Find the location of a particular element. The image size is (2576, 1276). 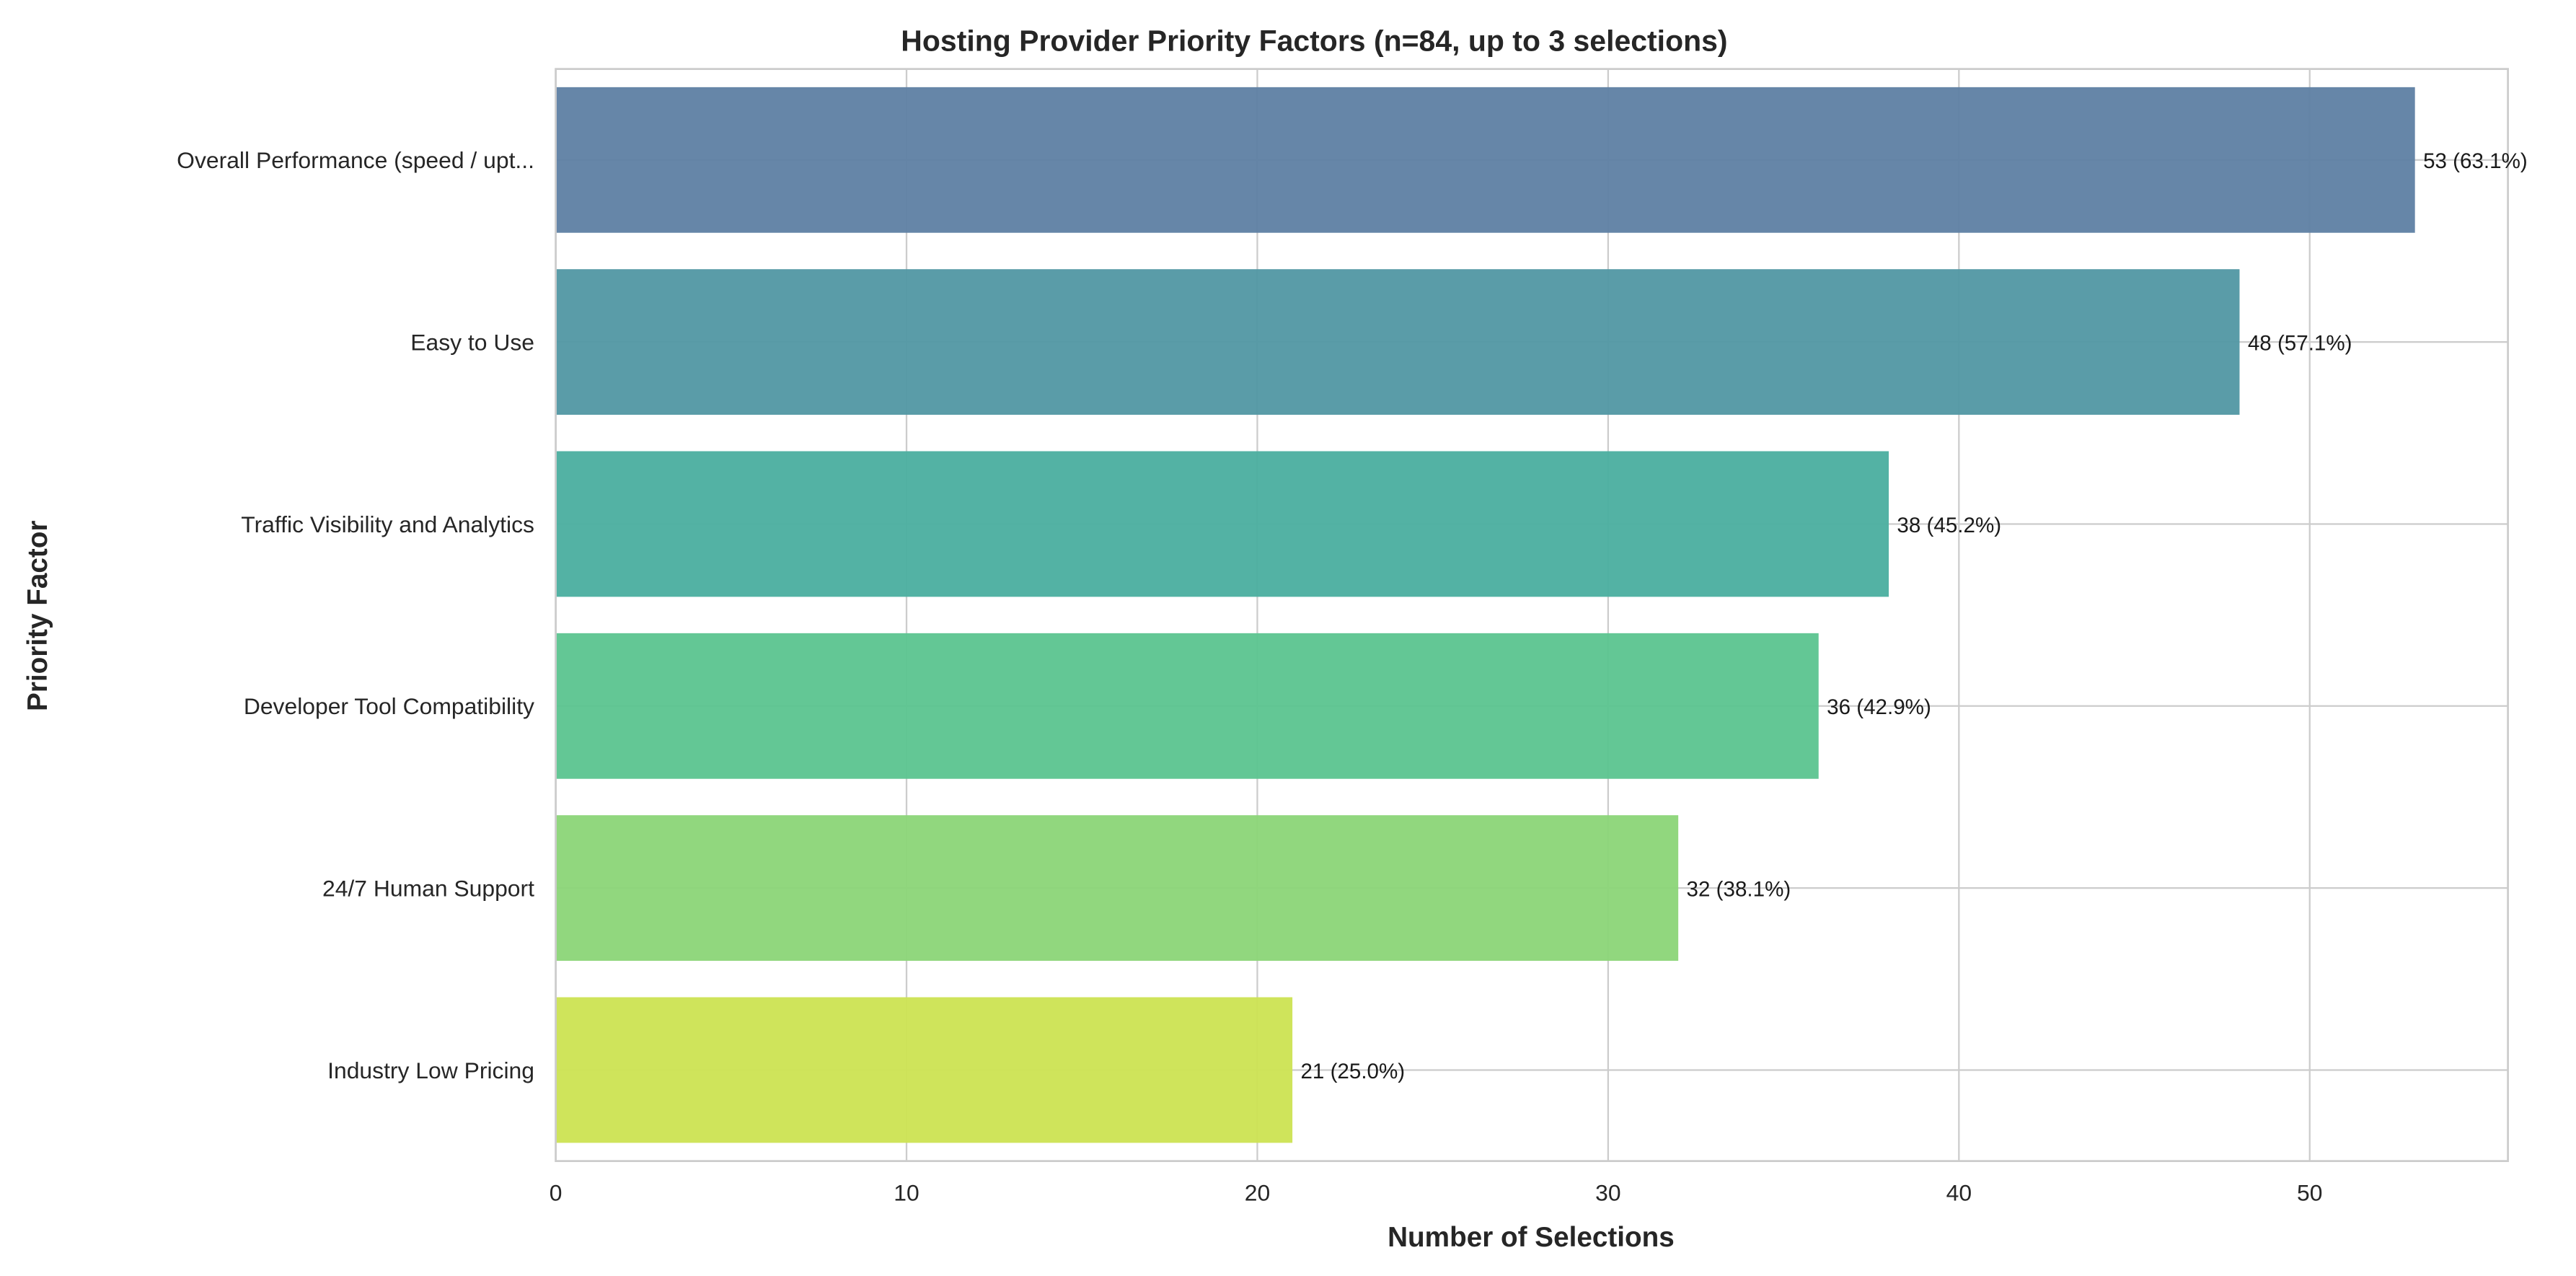

y-tick-label: Developer Tool Compatibility is located at coordinates (389, 706).